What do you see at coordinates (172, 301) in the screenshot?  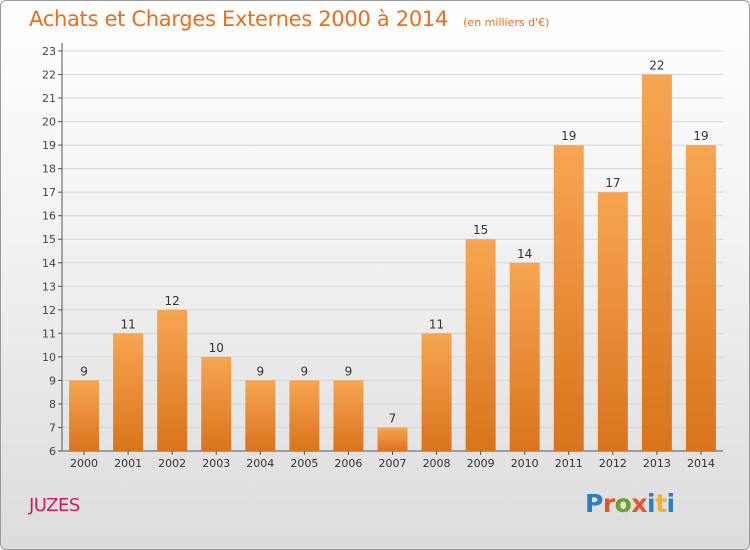 I see `data-label: 12` at bounding box center [172, 301].